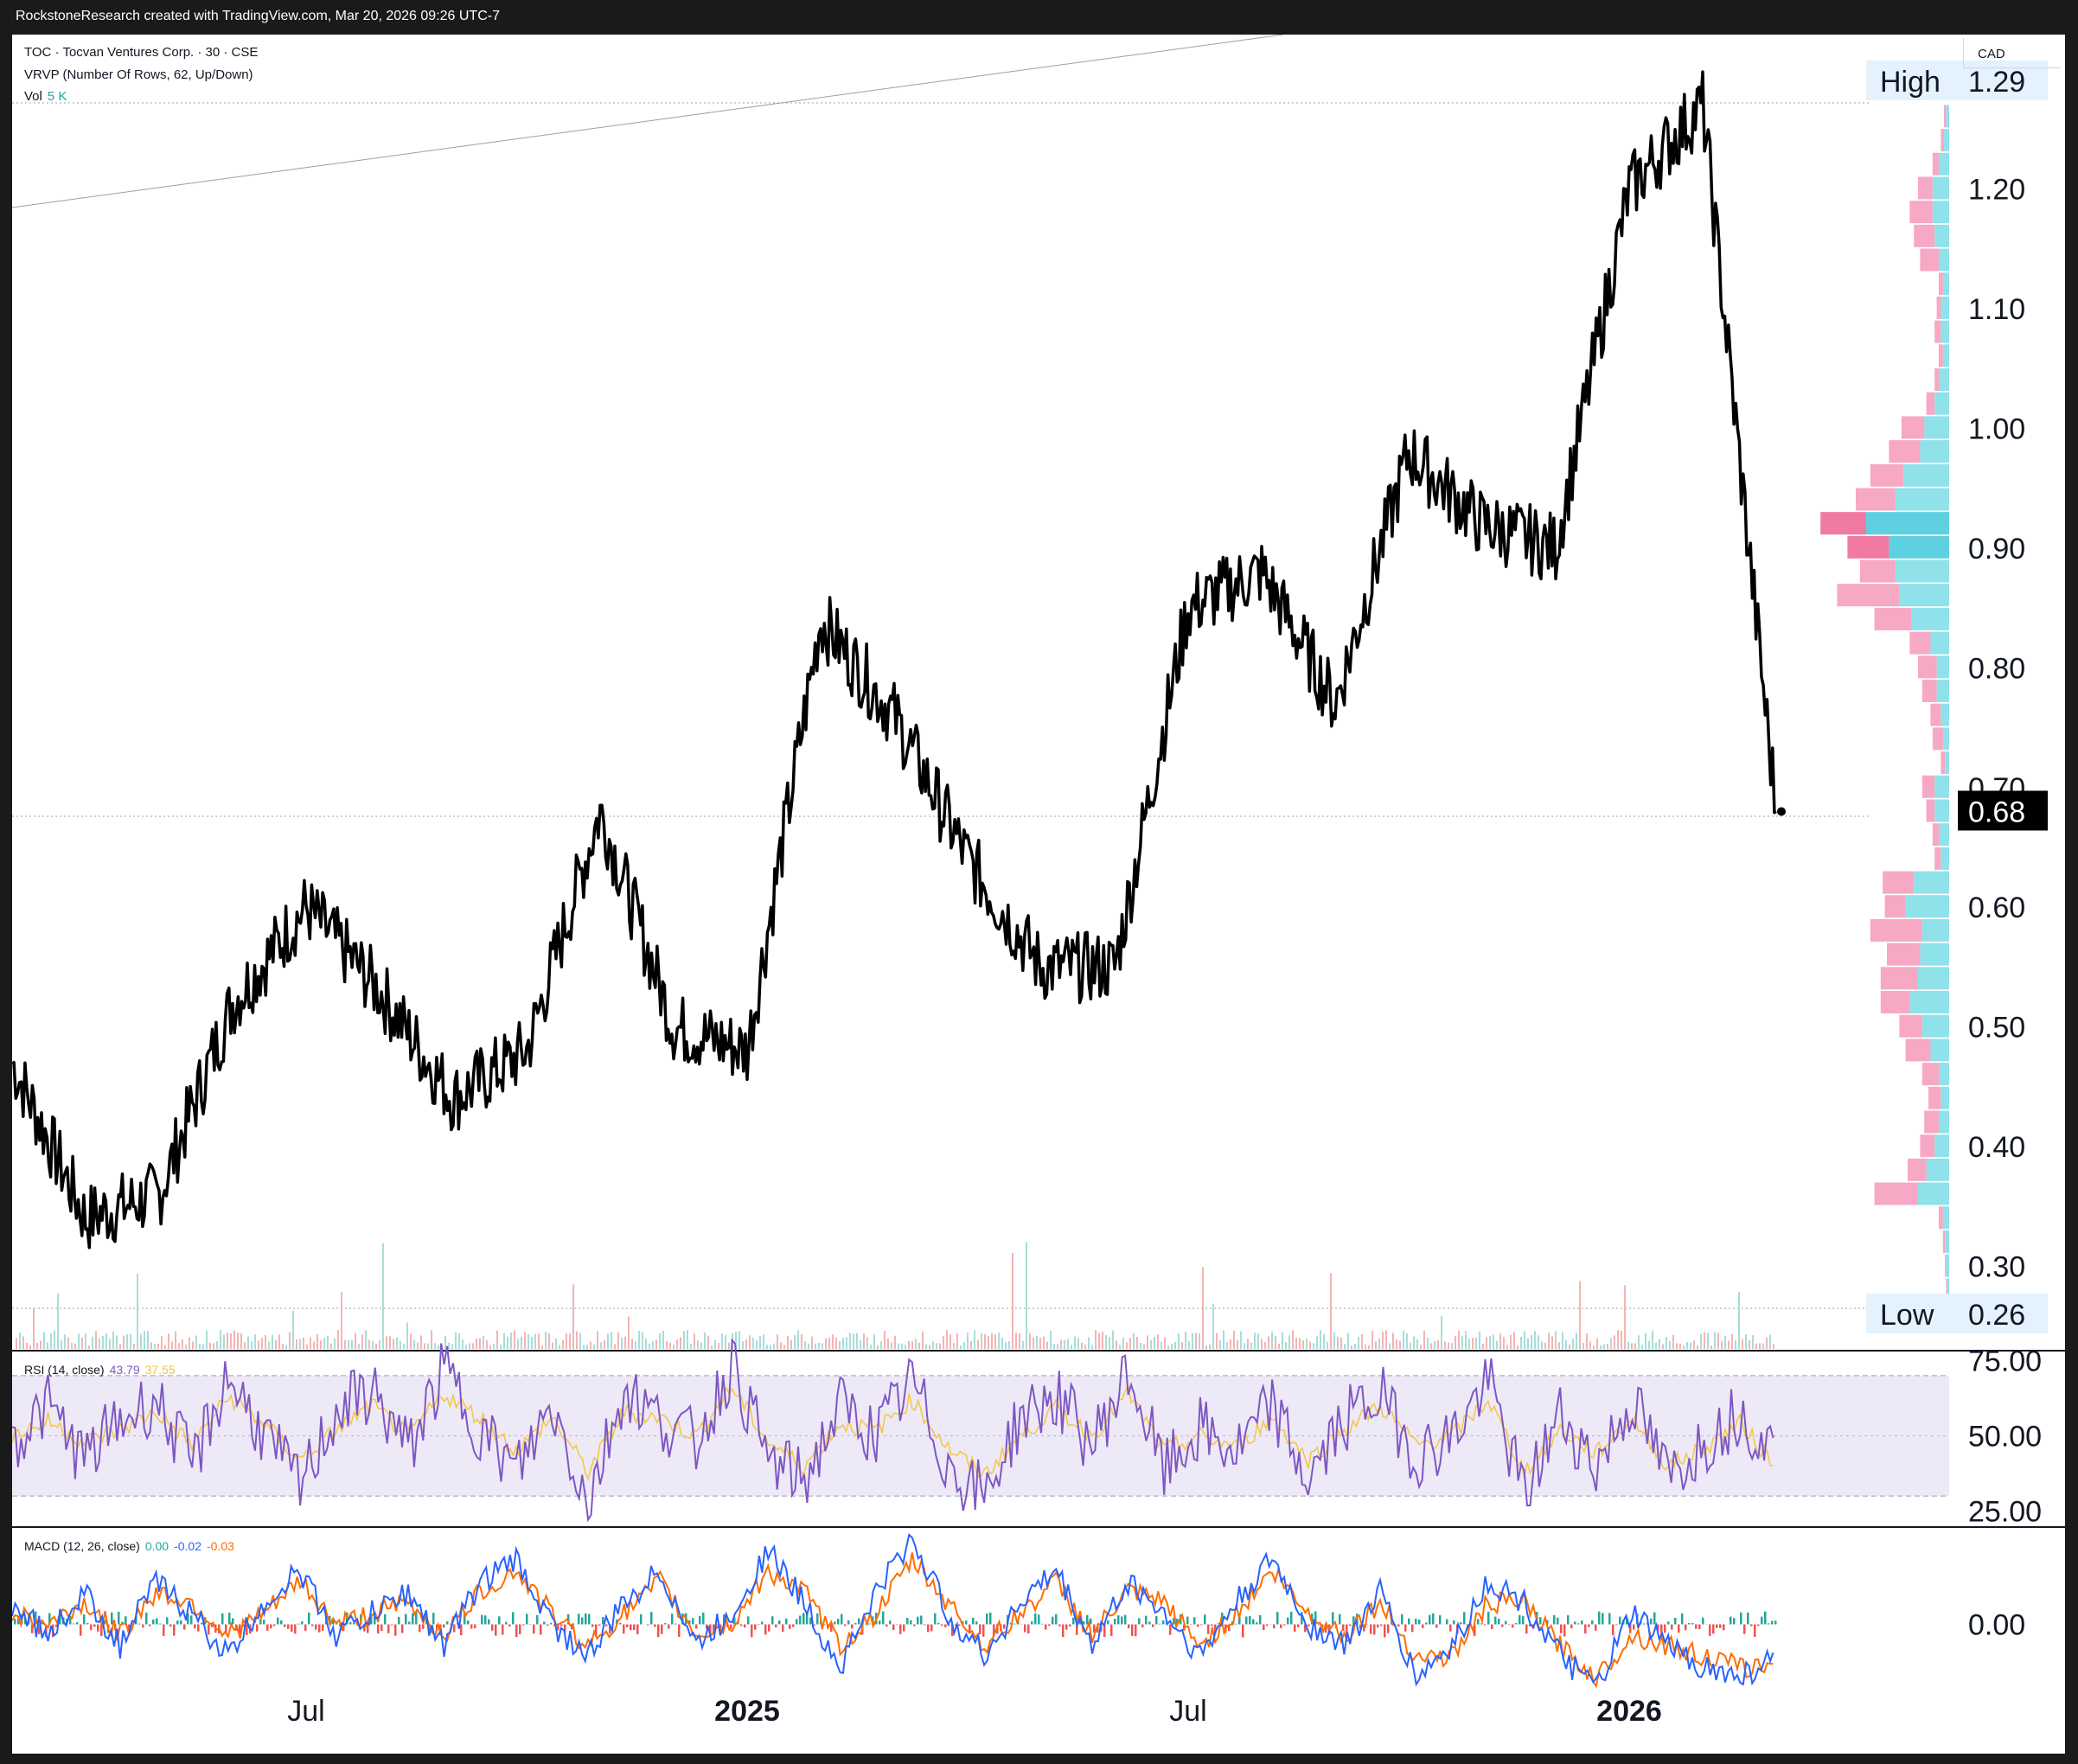 This screenshot has height=1764, width=2078. Describe the element at coordinates (129, 1546) in the screenshot. I see `macd-legend: MACD (12, 26, close) 0.00 -0.02 -0.03` at that location.